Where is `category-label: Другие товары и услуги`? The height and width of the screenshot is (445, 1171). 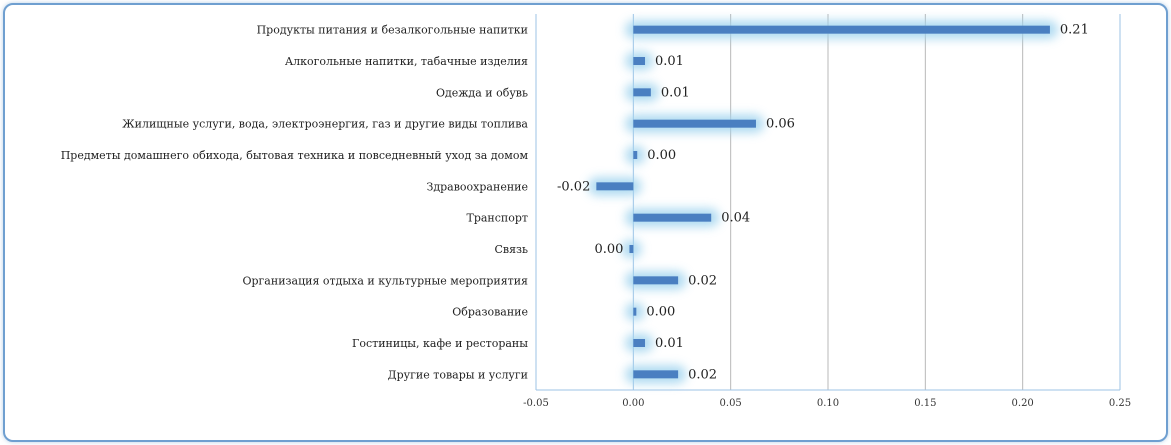
category-label: Другие товары и услуги is located at coordinates (458, 374).